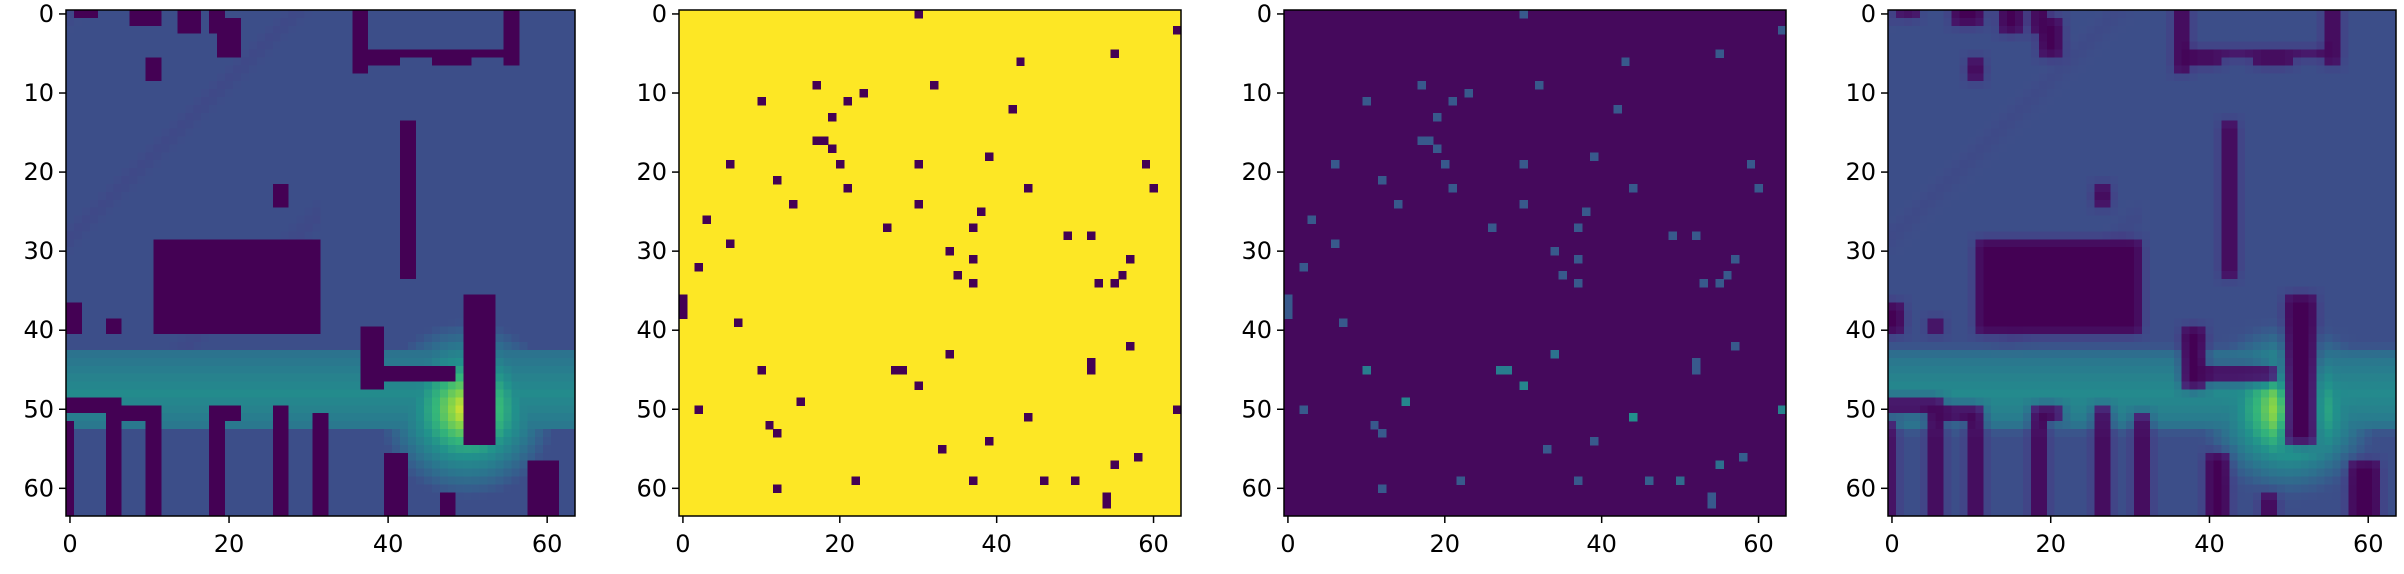 This screenshot has width=2404, height=574. Describe the element at coordinates (229, 544) in the screenshot. I see `x-tick-label: 20` at that location.